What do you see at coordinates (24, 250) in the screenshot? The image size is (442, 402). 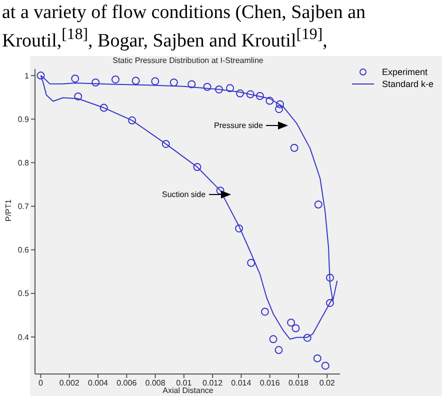 I see `y-tick-label: 0.6` at bounding box center [24, 250].